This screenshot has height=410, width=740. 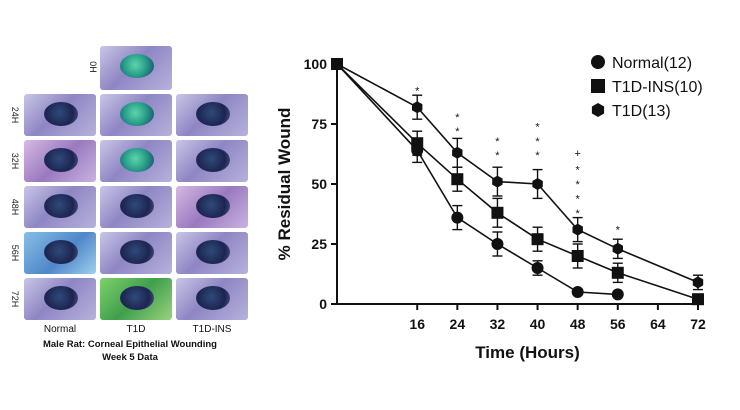 What do you see at coordinates (417, 91) in the screenshot?
I see `significance-mark-0: *` at bounding box center [417, 91].